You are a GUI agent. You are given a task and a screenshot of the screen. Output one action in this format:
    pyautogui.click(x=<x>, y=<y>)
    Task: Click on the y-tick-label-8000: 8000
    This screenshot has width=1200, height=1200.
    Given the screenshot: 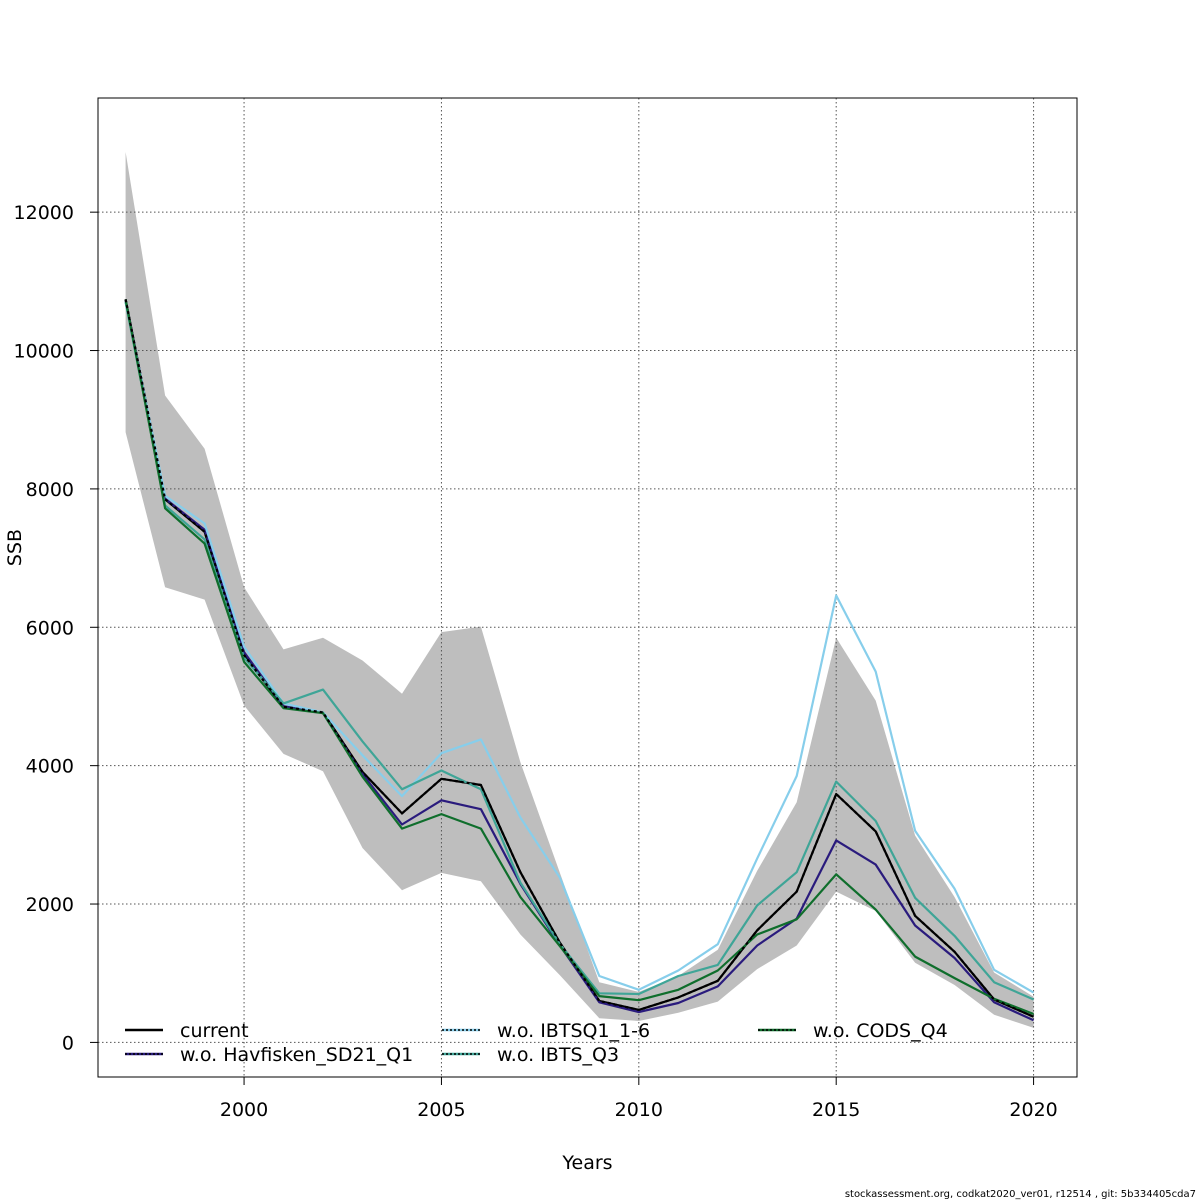 What is the action you would take?
    pyautogui.click(x=50, y=490)
    